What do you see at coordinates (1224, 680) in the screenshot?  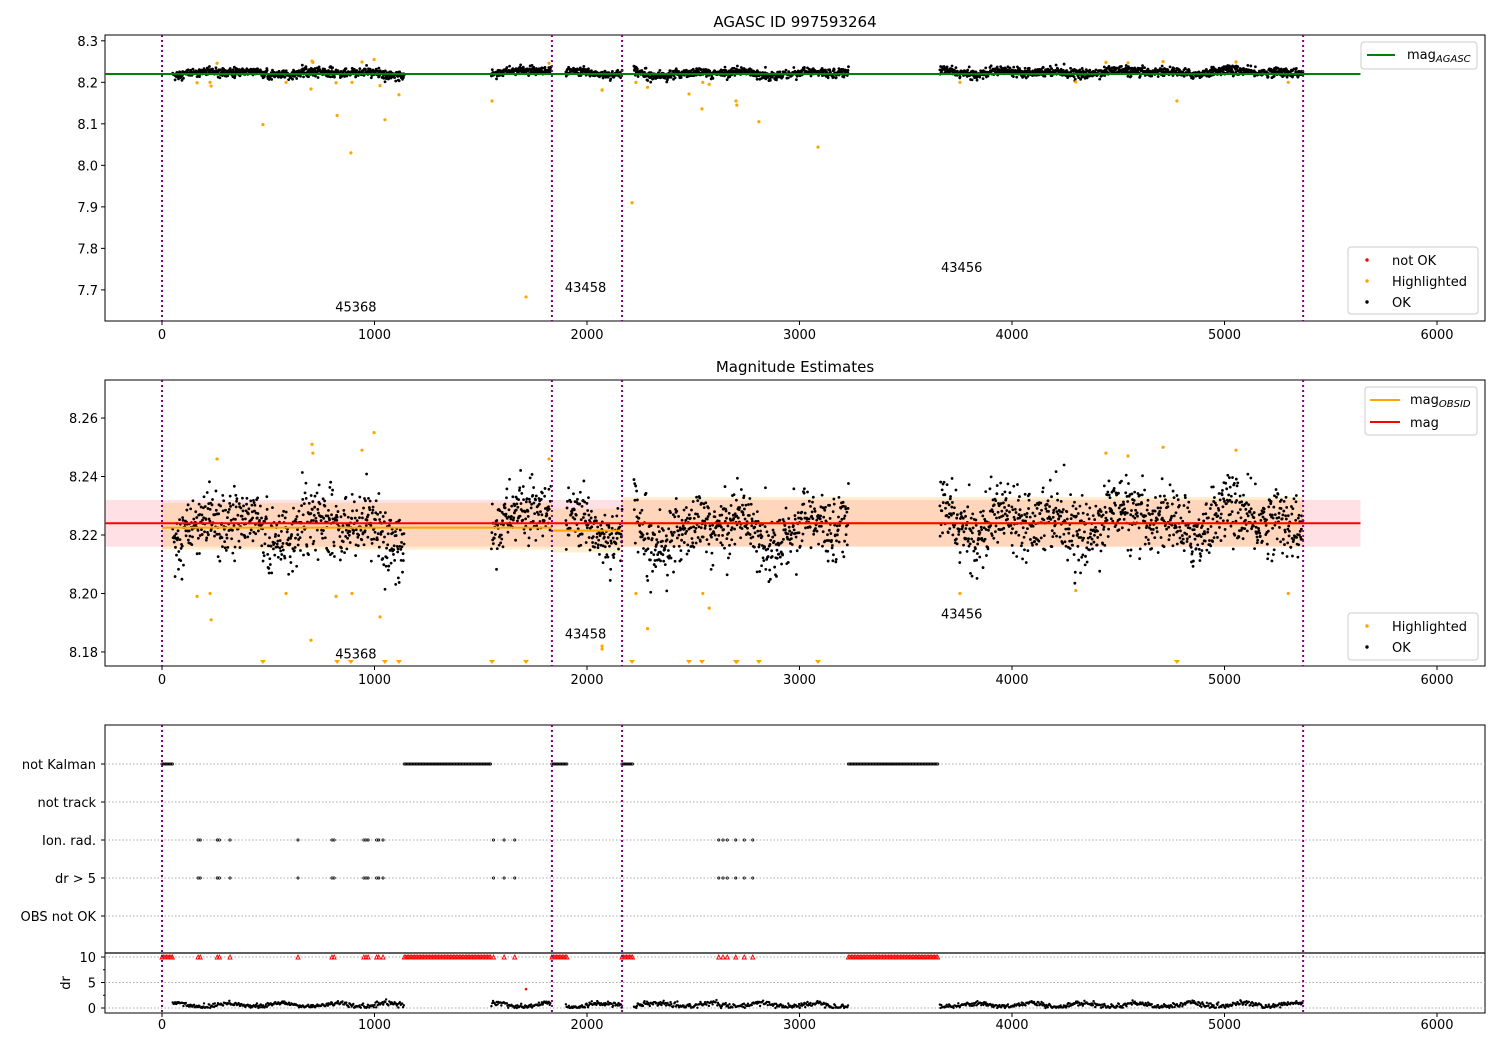 I see `x-tick-label: 5000` at bounding box center [1224, 680].